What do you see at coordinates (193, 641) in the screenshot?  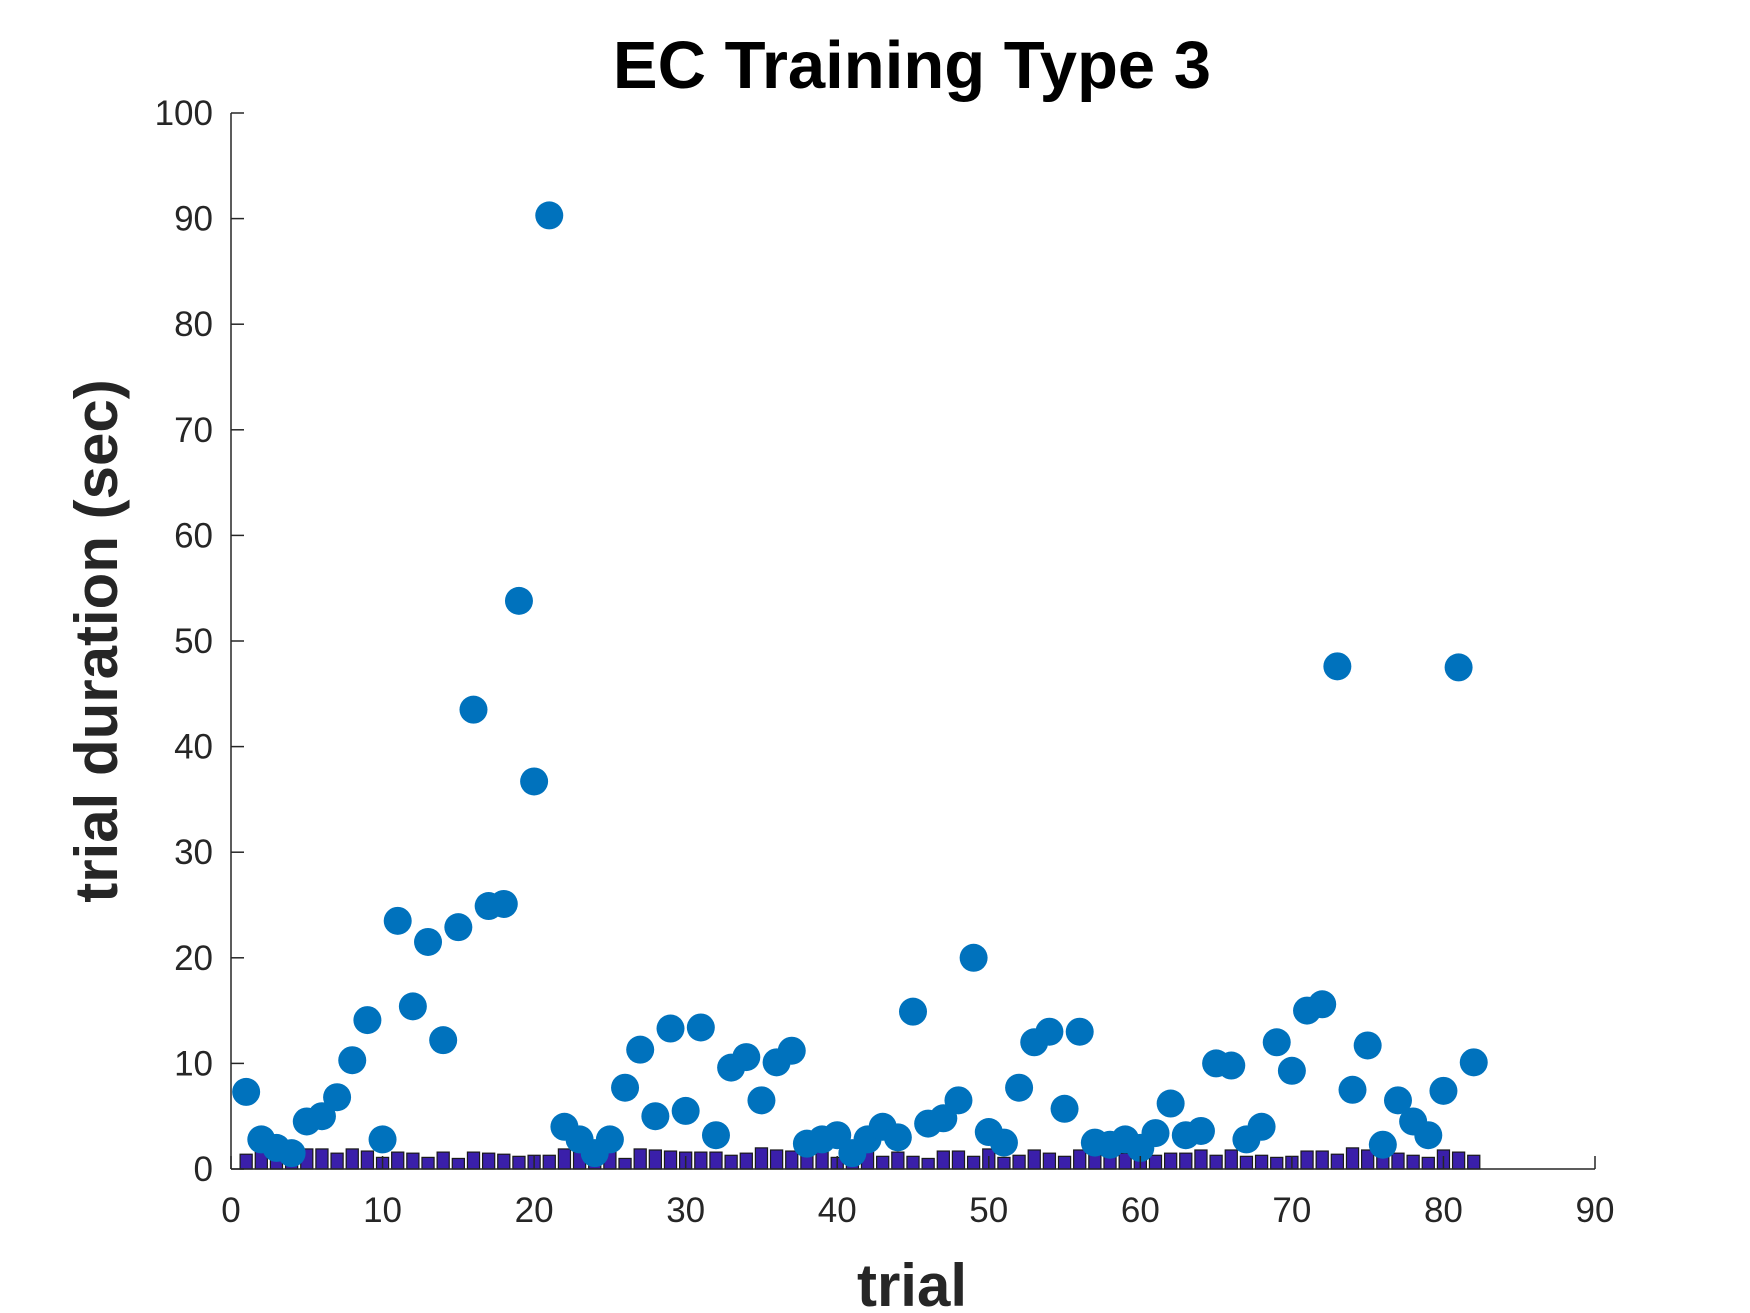 I see `y-tick-label: 50` at bounding box center [193, 641].